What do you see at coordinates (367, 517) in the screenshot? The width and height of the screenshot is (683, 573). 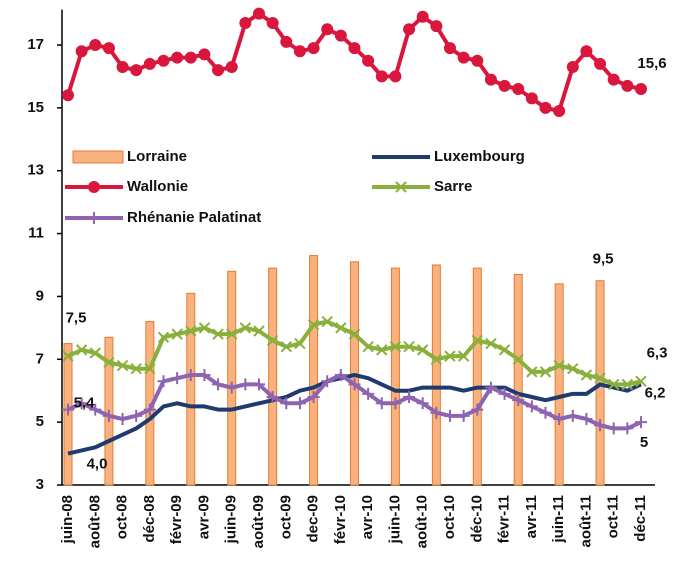 I see `x-tick-label: avr-10` at bounding box center [367, 517].